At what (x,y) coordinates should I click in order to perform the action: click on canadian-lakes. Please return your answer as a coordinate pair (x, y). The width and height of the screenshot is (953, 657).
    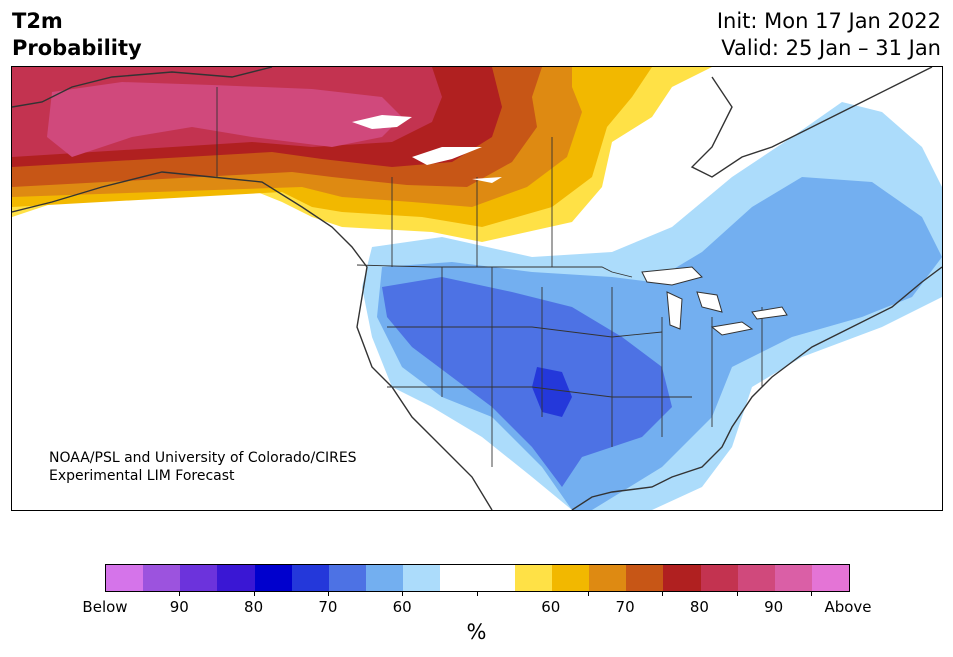
    Looking at the image, I should click on (427, 149).